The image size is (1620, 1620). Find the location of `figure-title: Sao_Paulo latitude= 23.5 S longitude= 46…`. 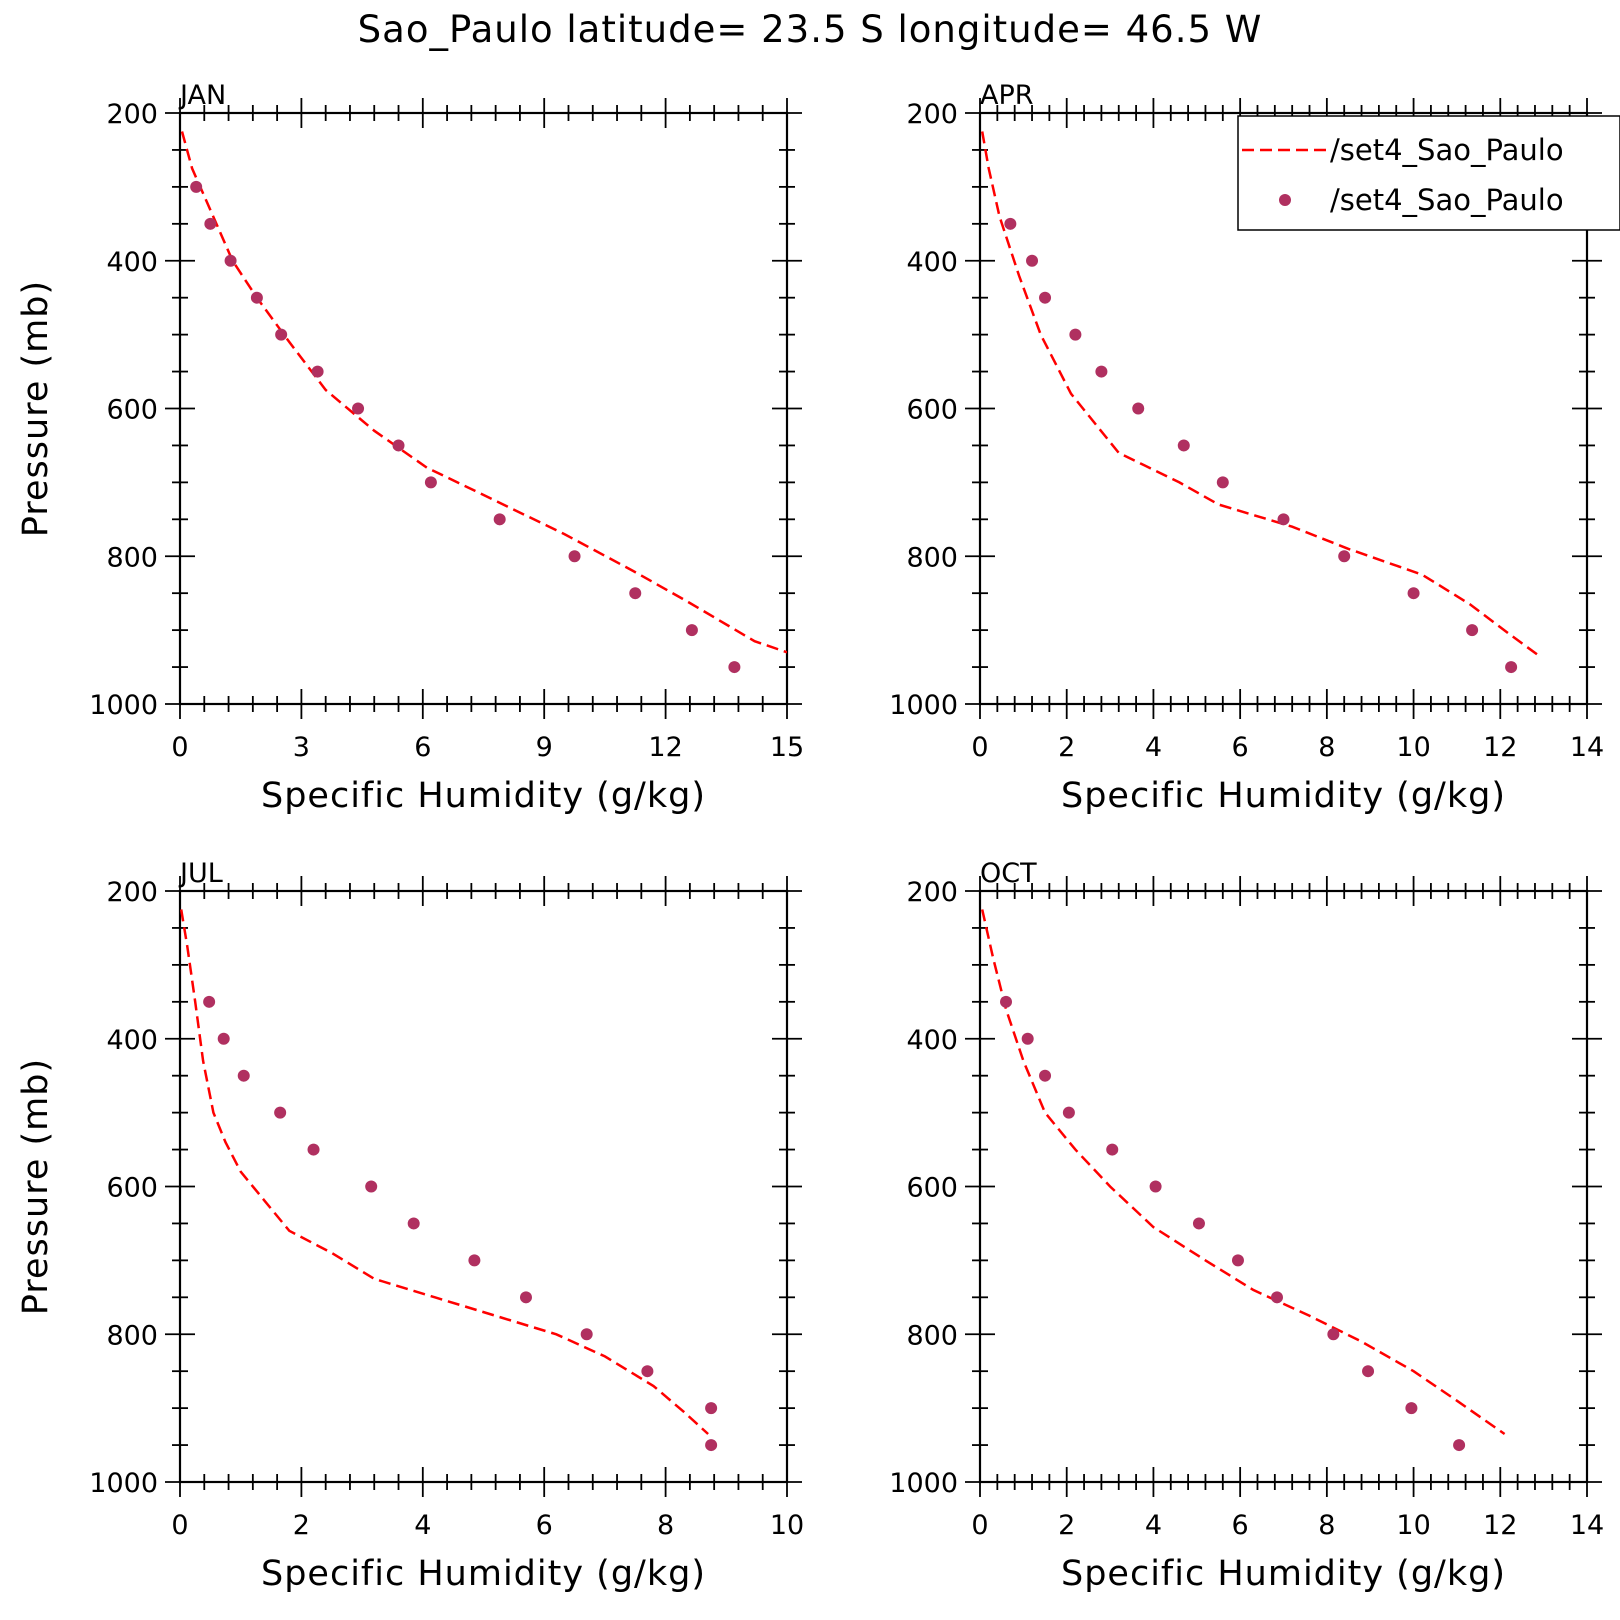

figure-title: Sao_Paulo latitude= 23.5 S longitude= 46… is located at coordinates (810, 29).